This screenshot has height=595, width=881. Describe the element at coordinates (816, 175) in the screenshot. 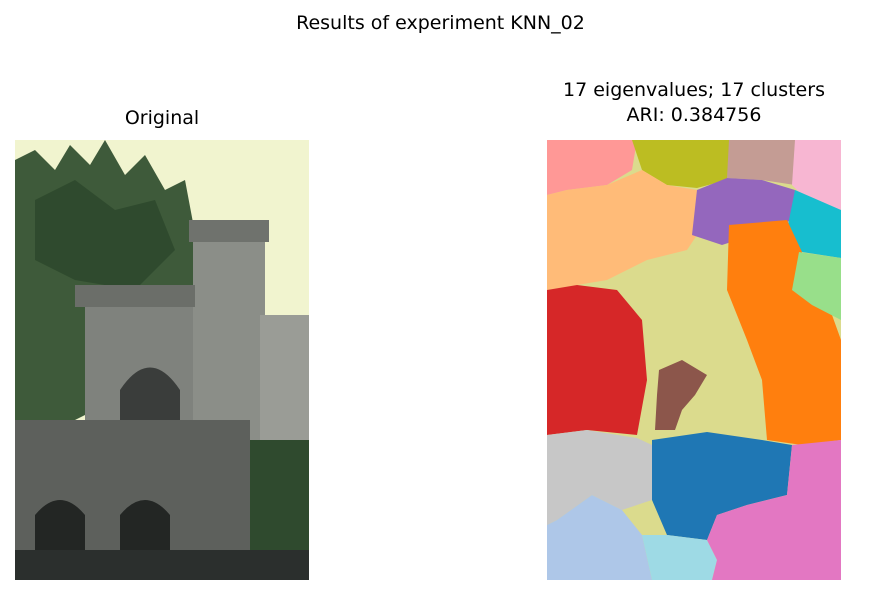

I see `segment-pink` at that location.